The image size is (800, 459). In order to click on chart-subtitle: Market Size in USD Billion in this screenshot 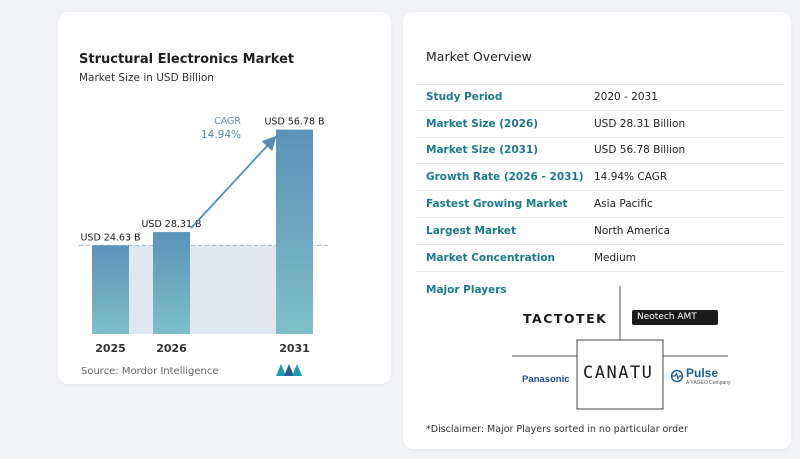, I will do `click(146, 78)`.